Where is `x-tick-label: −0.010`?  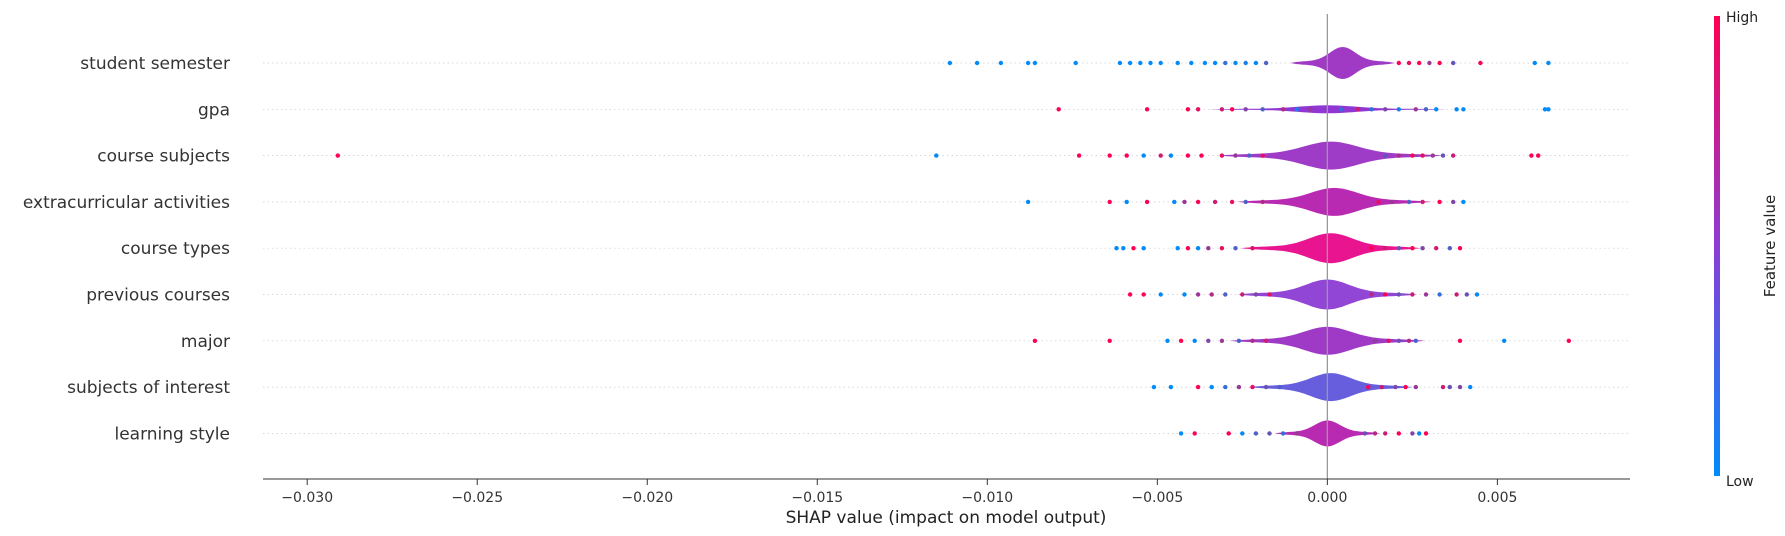 x-tick-label: −0.010 is located at coordinates (987, 498).